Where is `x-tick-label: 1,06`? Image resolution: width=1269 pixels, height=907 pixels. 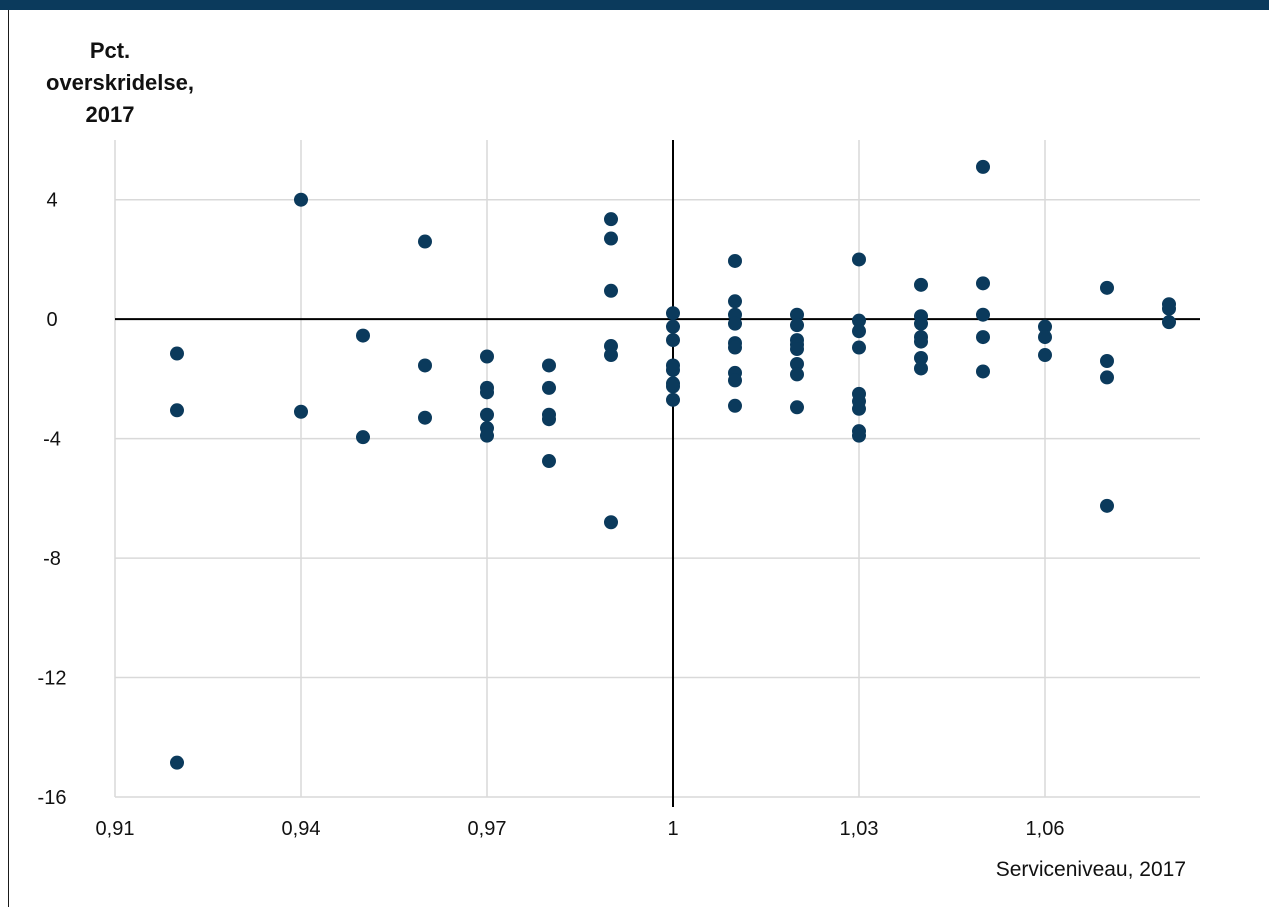
x-tick-label: 1,06 is located at coordinates (1045, 829).